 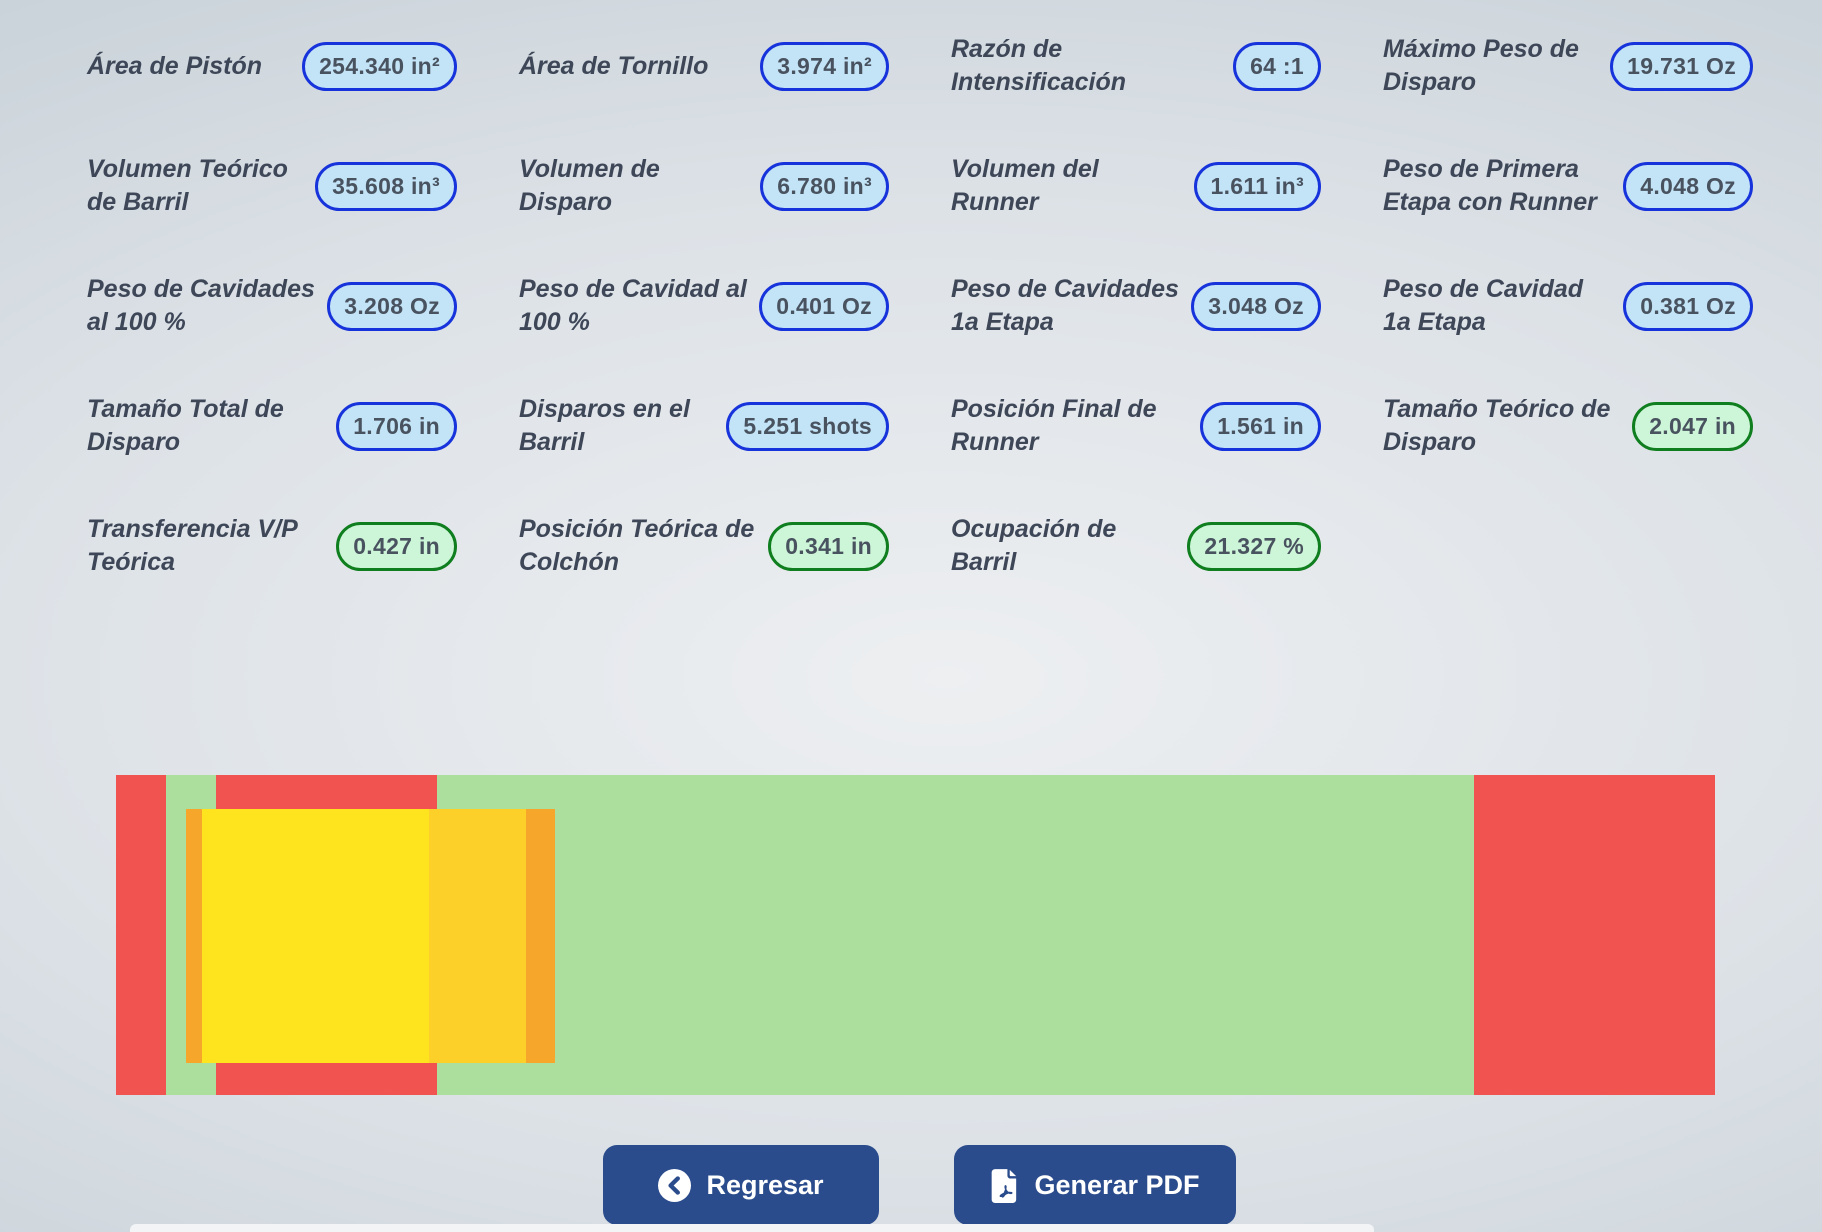 What do you see at coordinates (1692, 426) in the screenshot?
I see `metric-value-pill: 2.047 in` at bounding box center [1692, 426].